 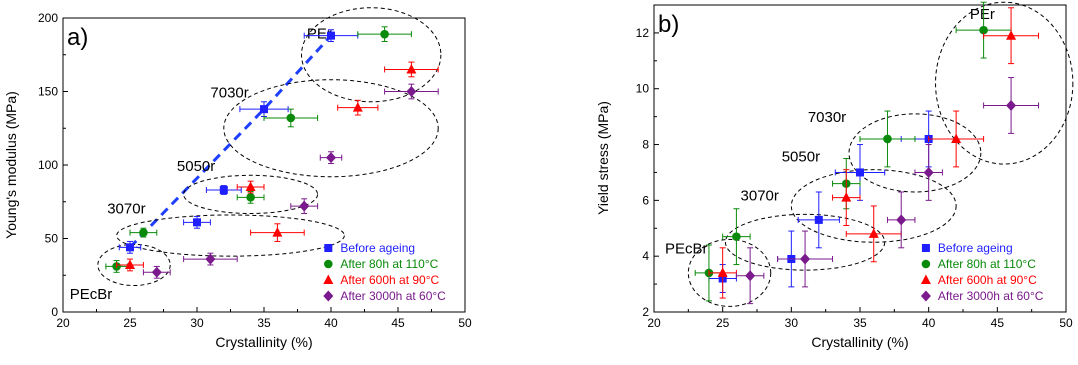 I want to click on y-axis-label: Young's modulus (MPa), so click(x=11, y=165).